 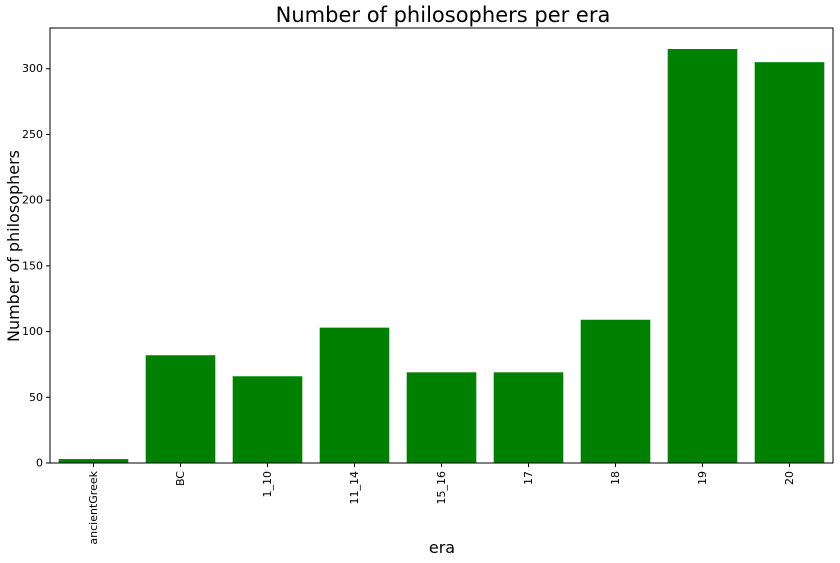 What do you see at coordinates (32, 200) in the screenshot?
I see `y-tick-label-200: 200` at bounding box center [32, 200].